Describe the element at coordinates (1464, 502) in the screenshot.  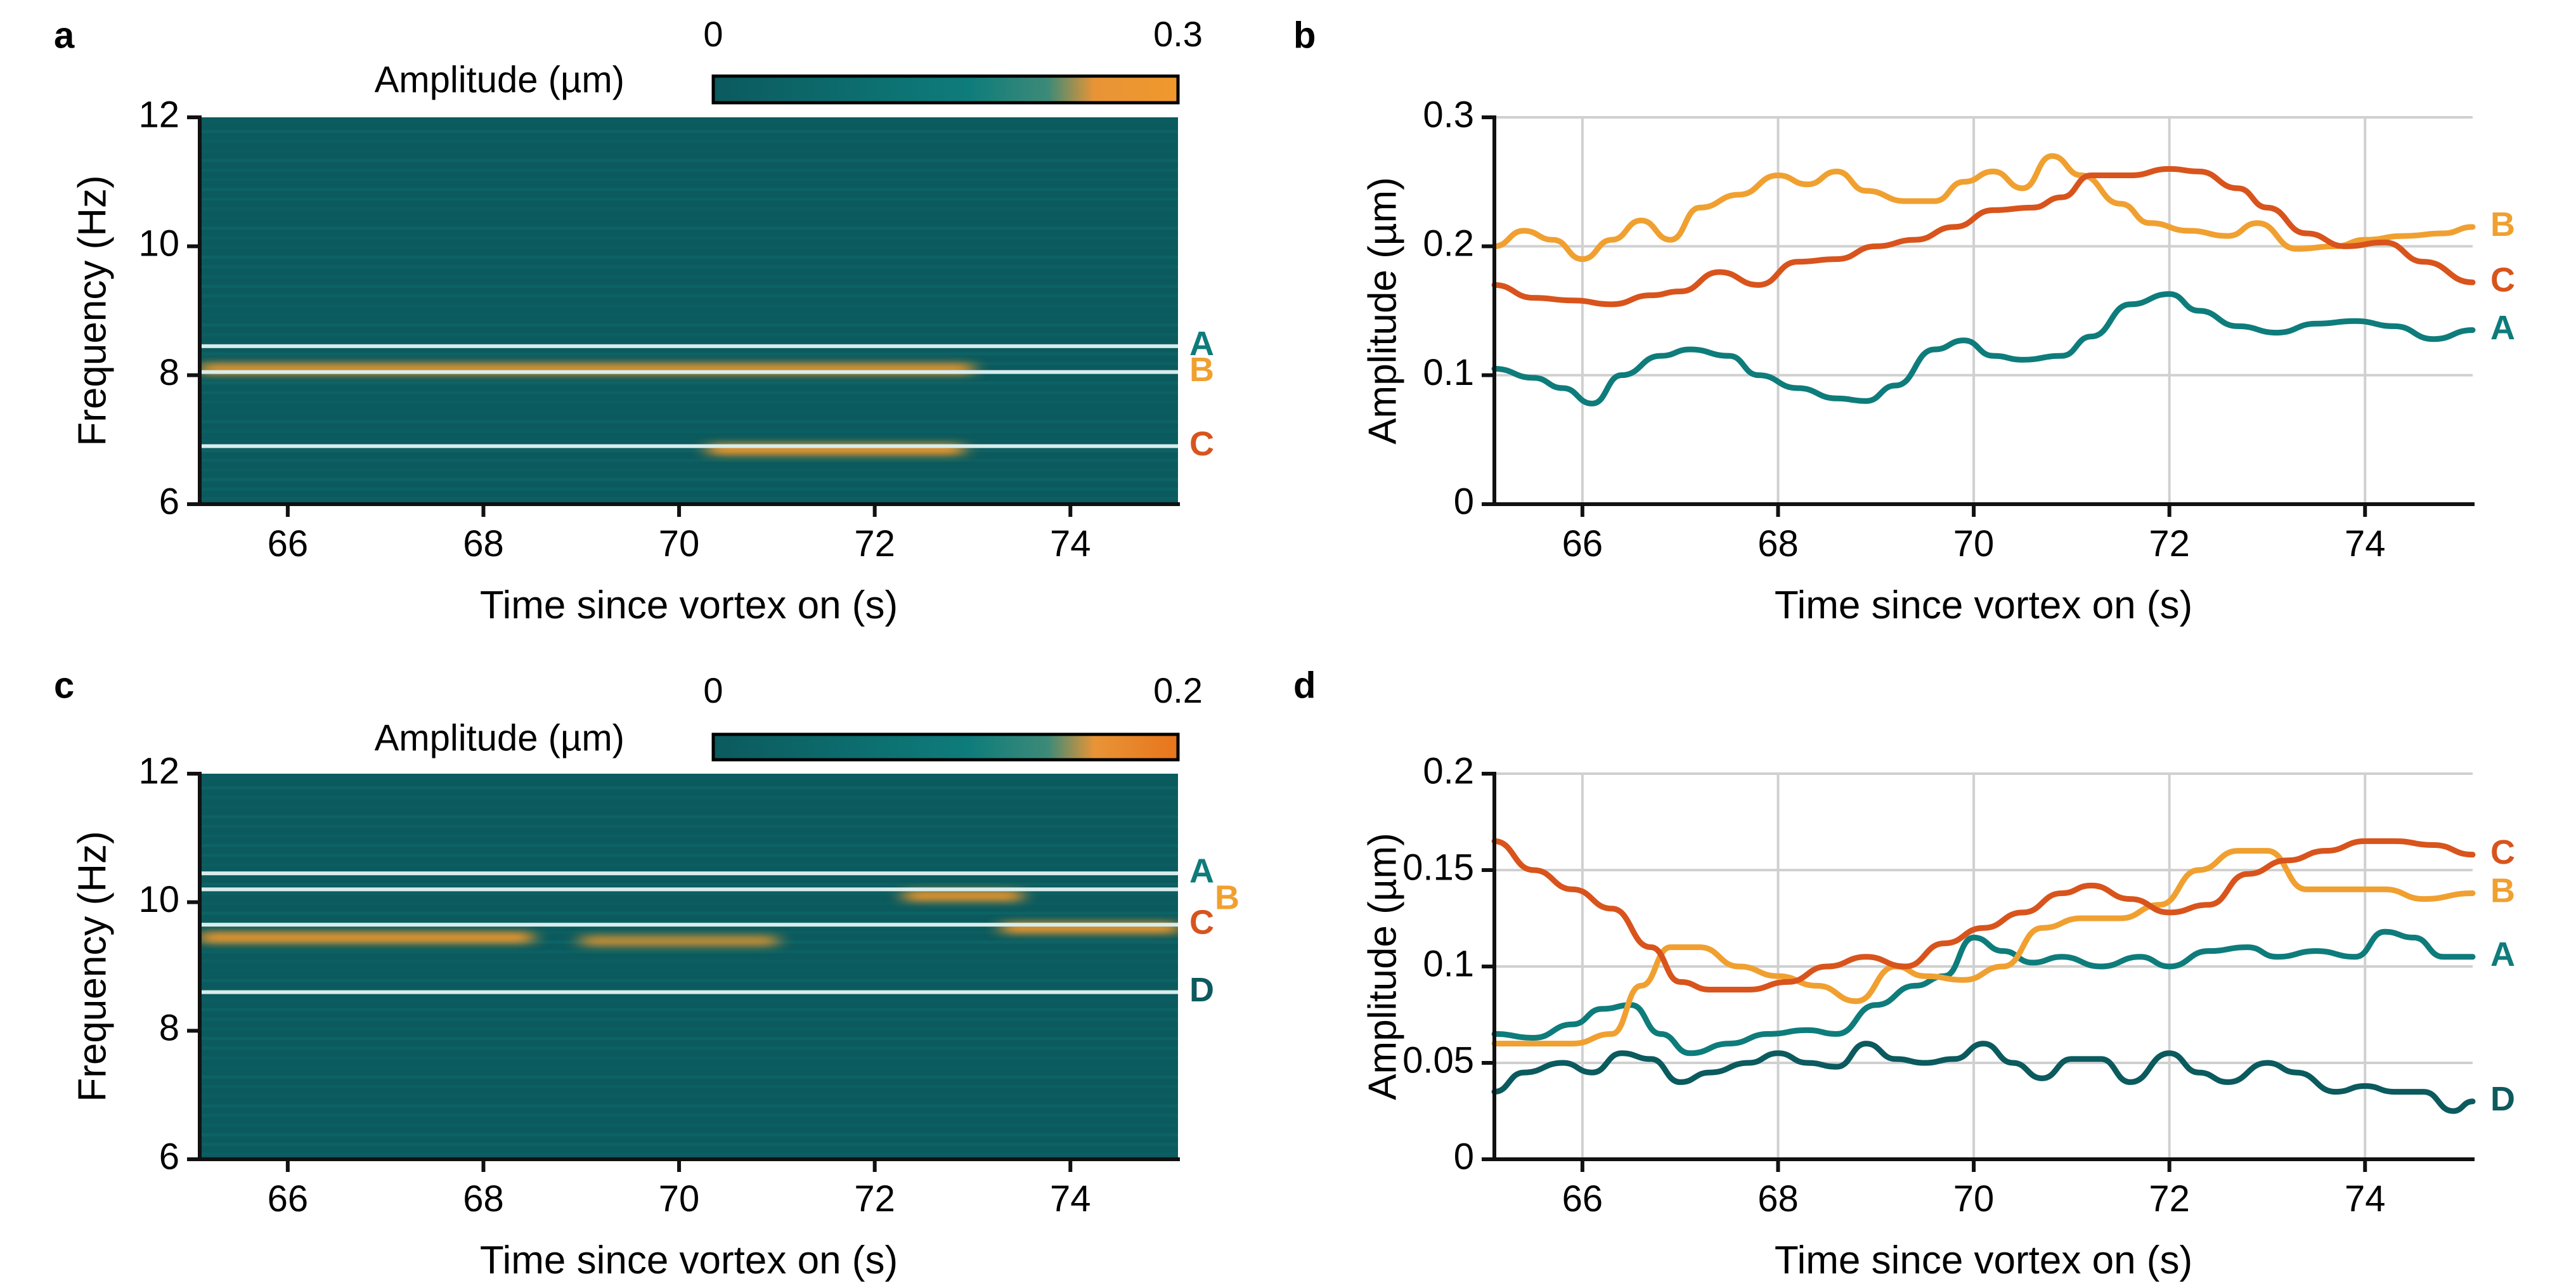
I see `y-tick-label: 0` at that location.